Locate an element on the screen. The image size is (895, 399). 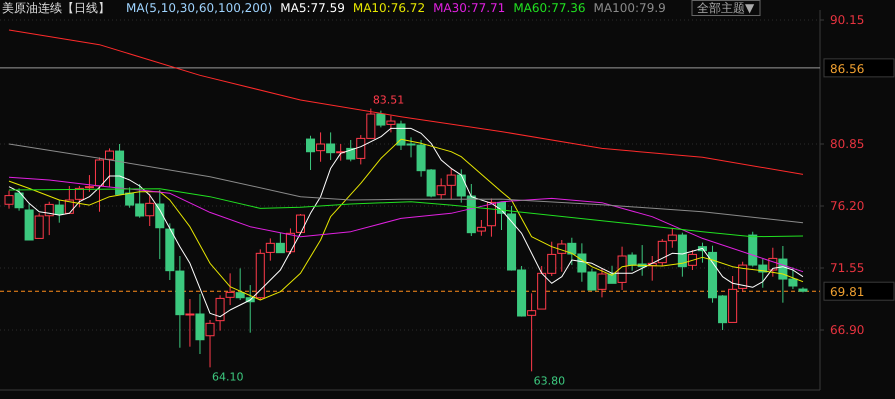
y-tick-label: 71.55 is located at coordinates (847, 268).